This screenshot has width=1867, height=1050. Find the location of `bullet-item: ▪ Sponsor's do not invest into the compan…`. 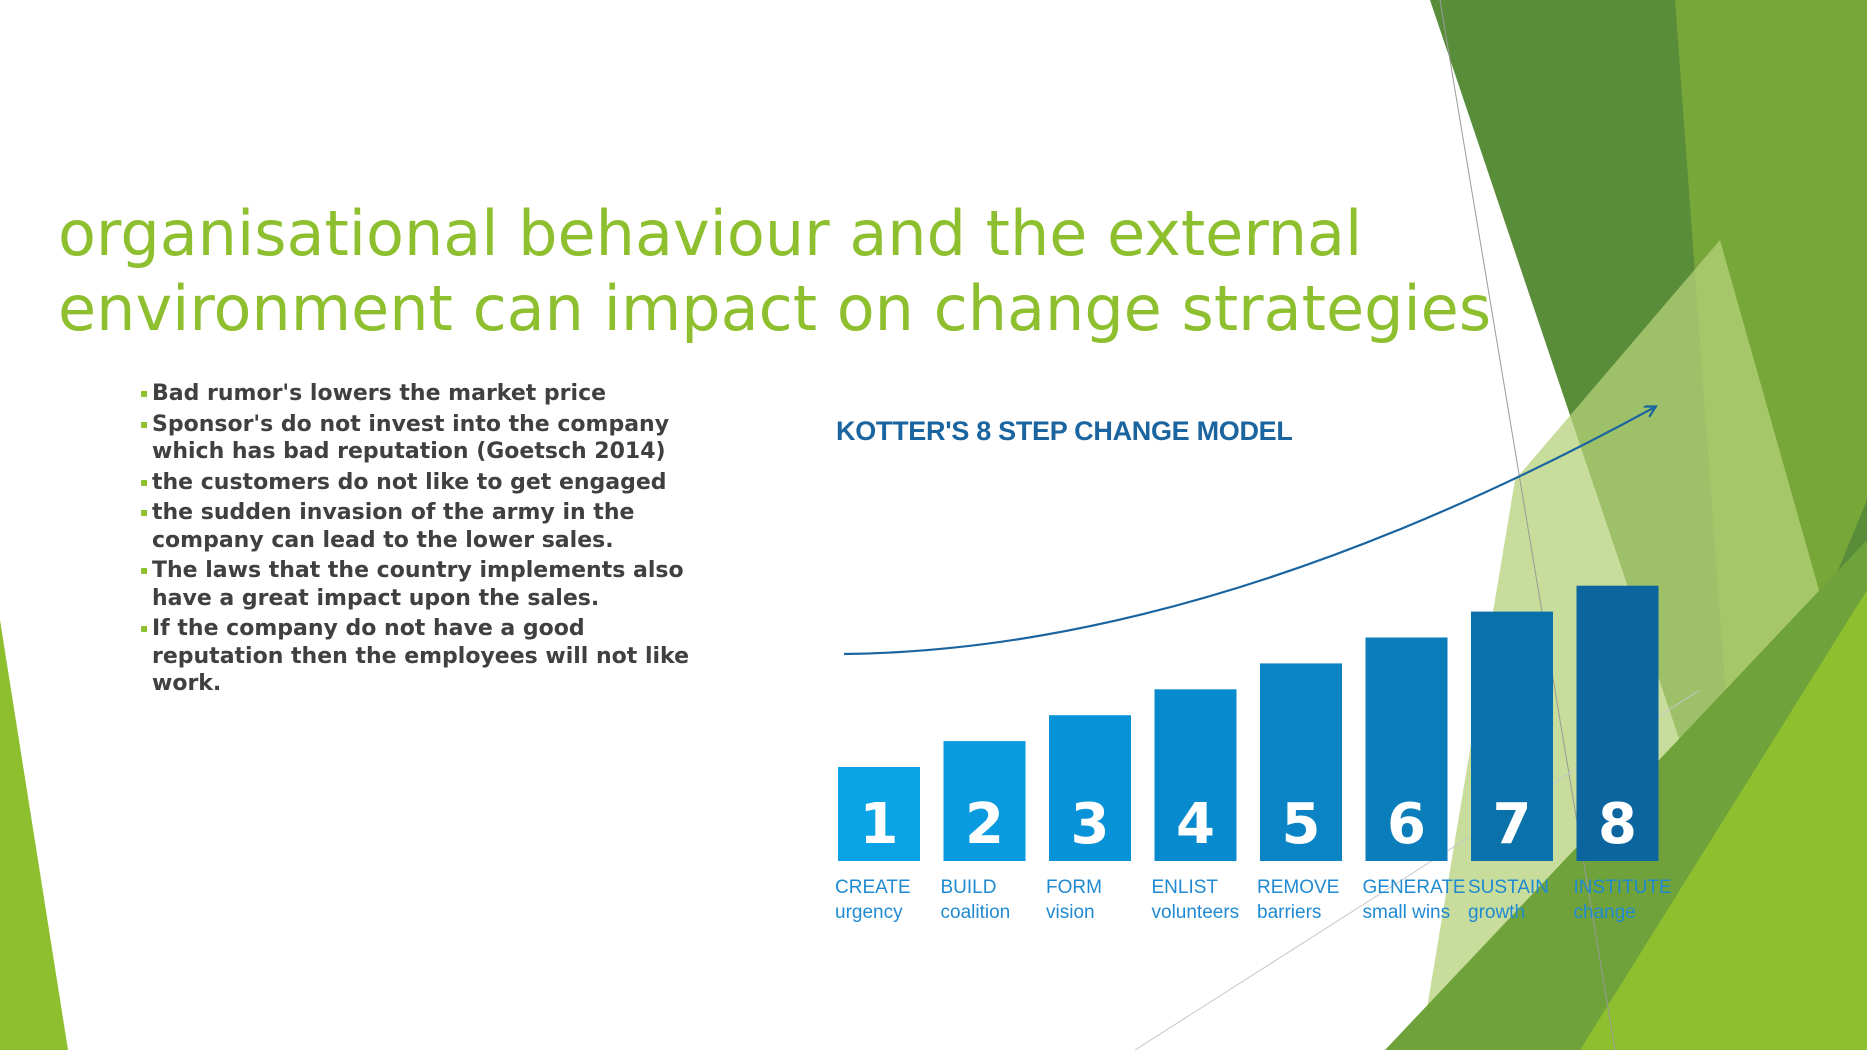

bullet-item: ▪ Sponsor's do not invest into the compan… is located at coordinates (430, 438).